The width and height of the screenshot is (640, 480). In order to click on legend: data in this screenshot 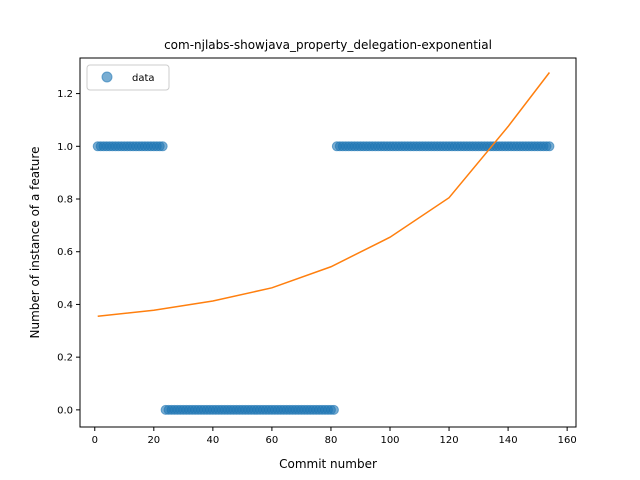, I will do `click(128, 77)`.